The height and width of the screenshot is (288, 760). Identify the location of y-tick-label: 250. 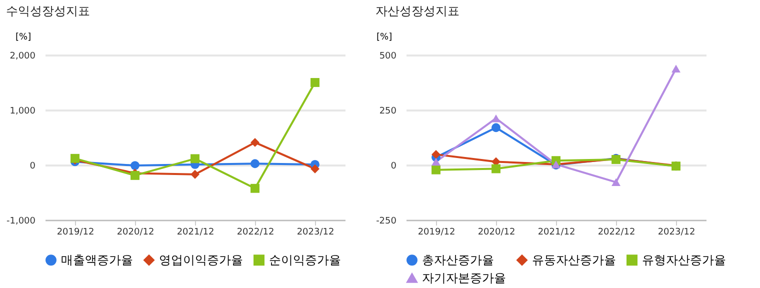
(388, 111).